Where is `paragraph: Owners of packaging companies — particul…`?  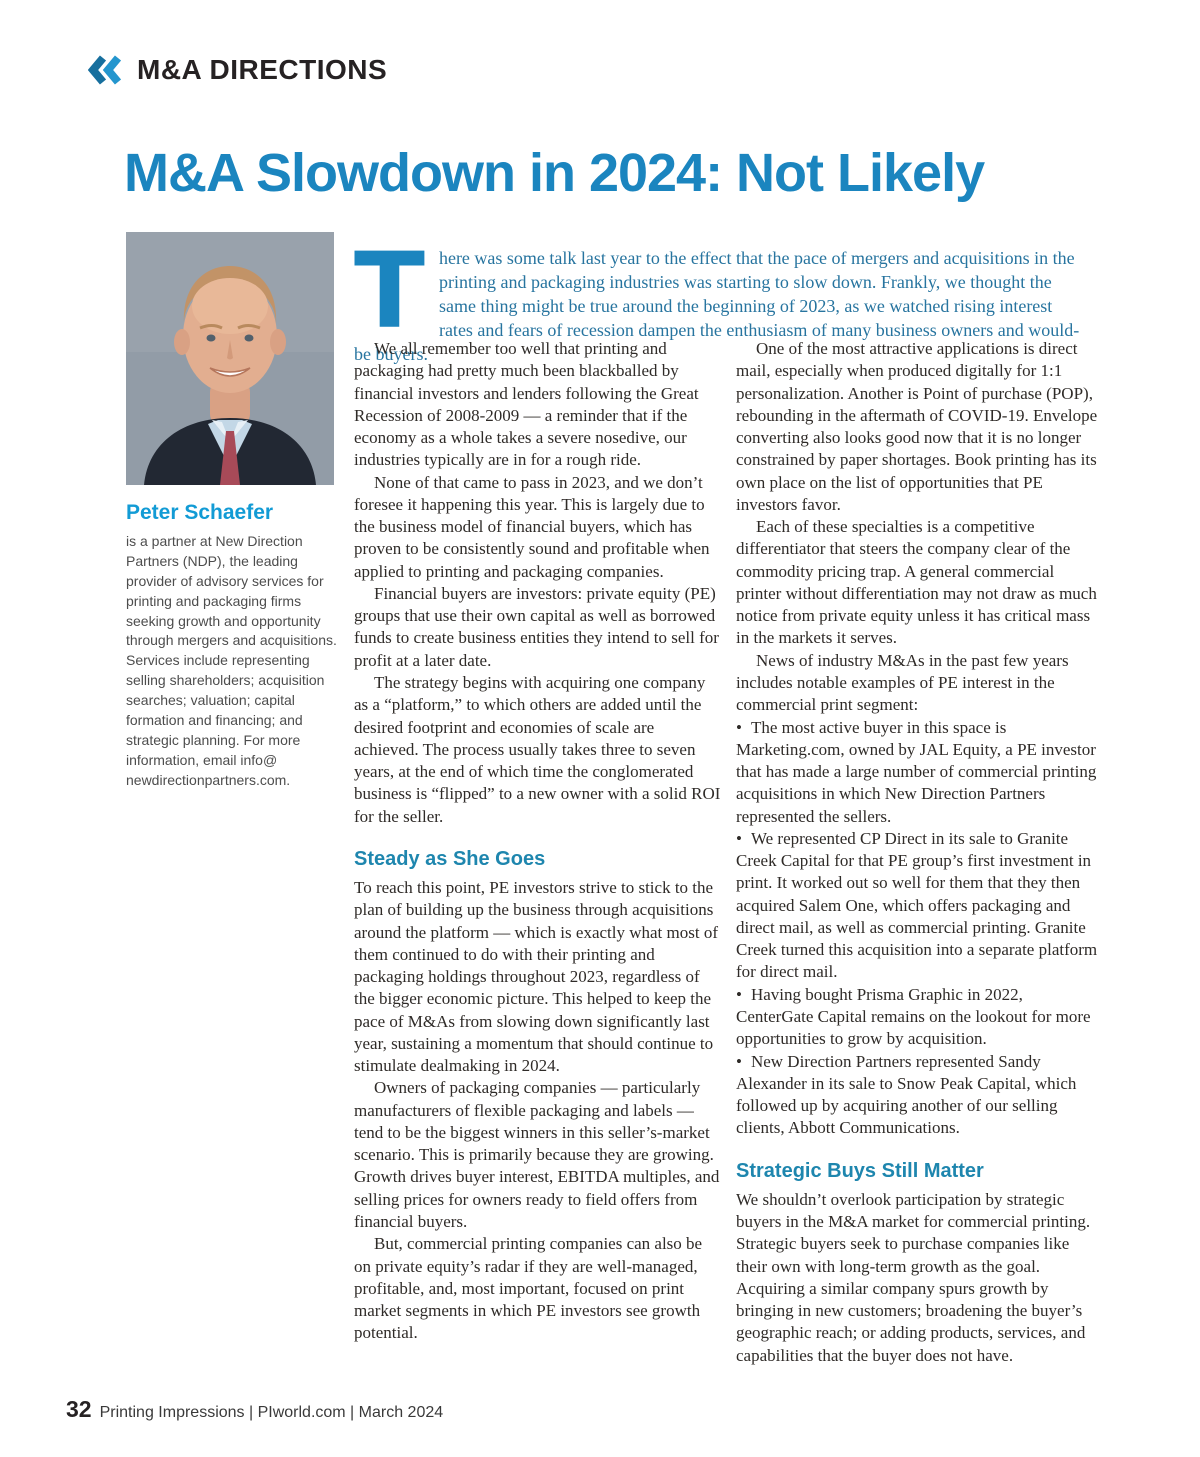
paragraph: Owners of packaging companies — particul… is located at coordinates (537, 1155).